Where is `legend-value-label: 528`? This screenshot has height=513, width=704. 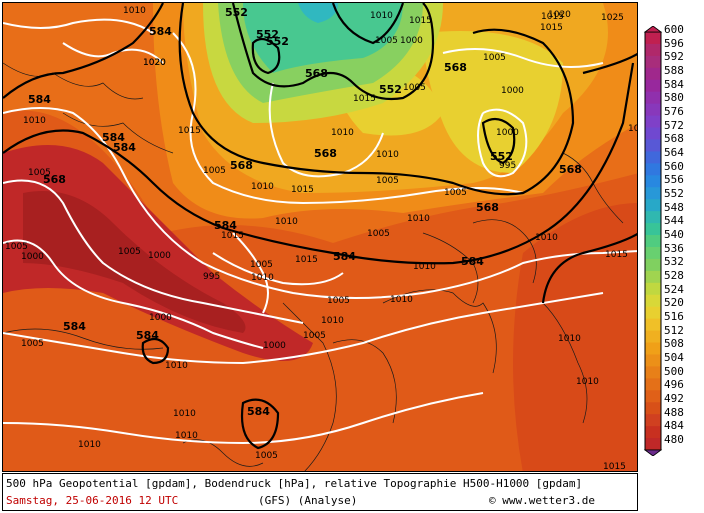
legend-value-label: 528 is located at coordinates (674, 275).